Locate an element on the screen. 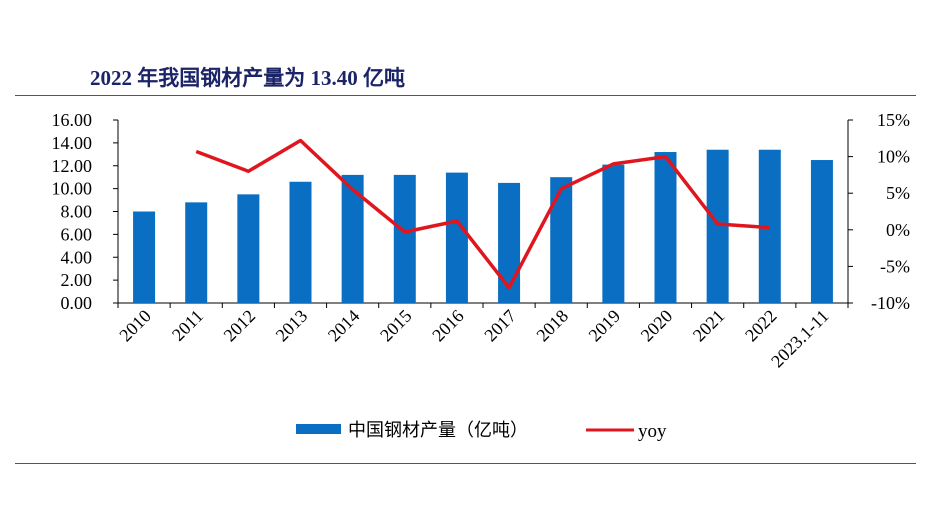  x-tick-label: 2014 is located at coordinates (344, 326).